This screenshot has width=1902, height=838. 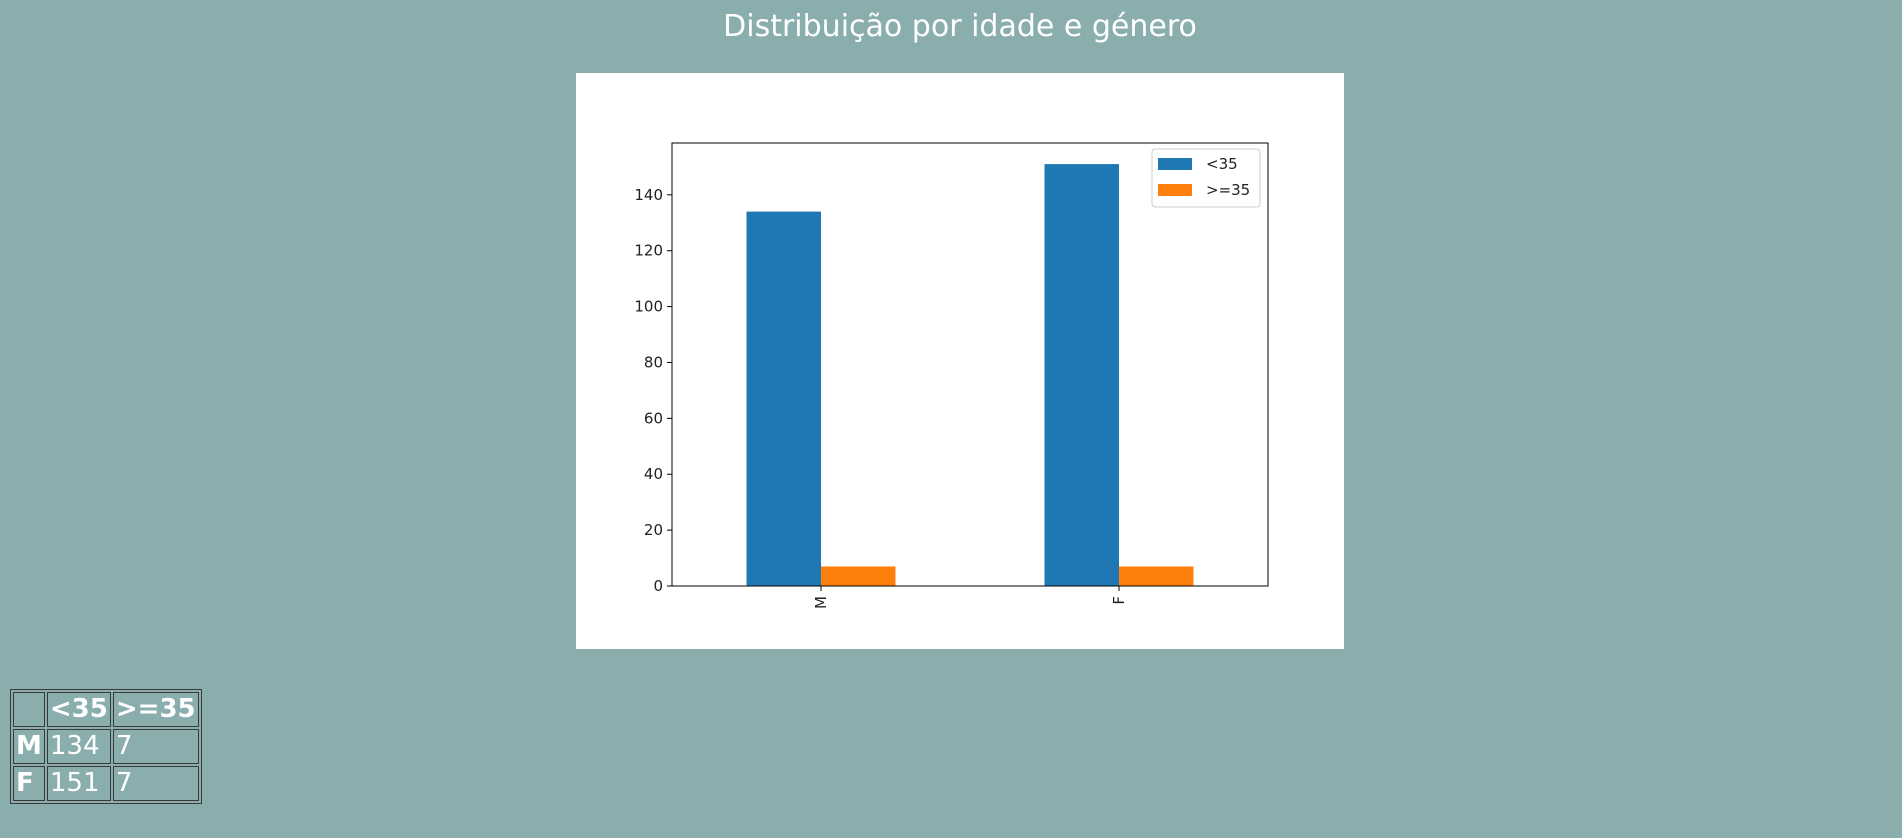 What do you see at coordinates (648, 251) in the screenshot?
I see `y-tick-label: 120` at bounding box center [648, 251].